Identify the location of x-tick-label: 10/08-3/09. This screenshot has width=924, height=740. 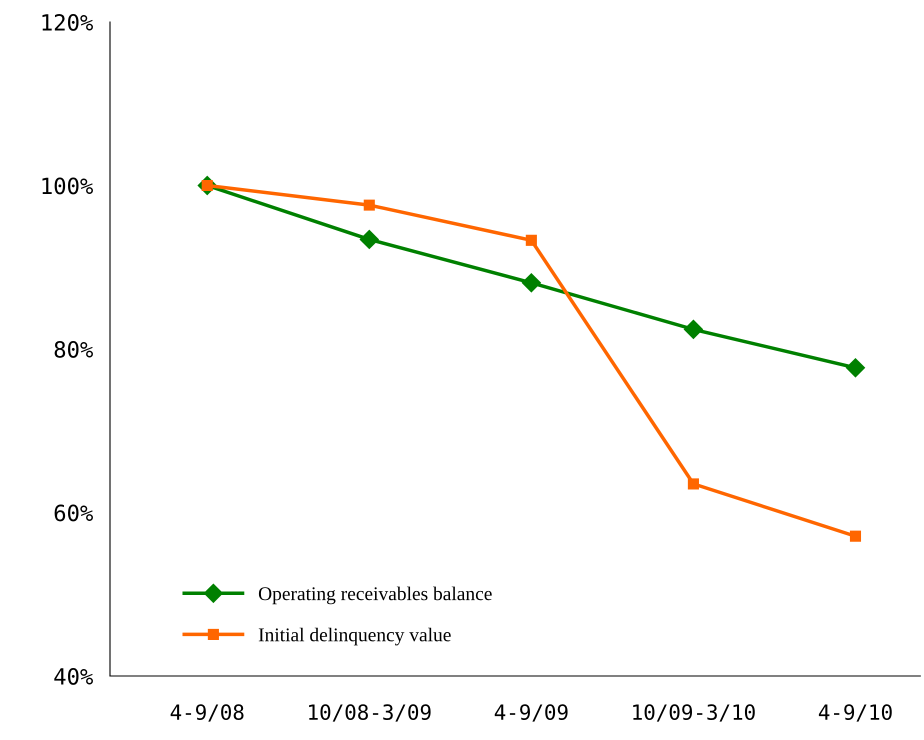
(370, 713).